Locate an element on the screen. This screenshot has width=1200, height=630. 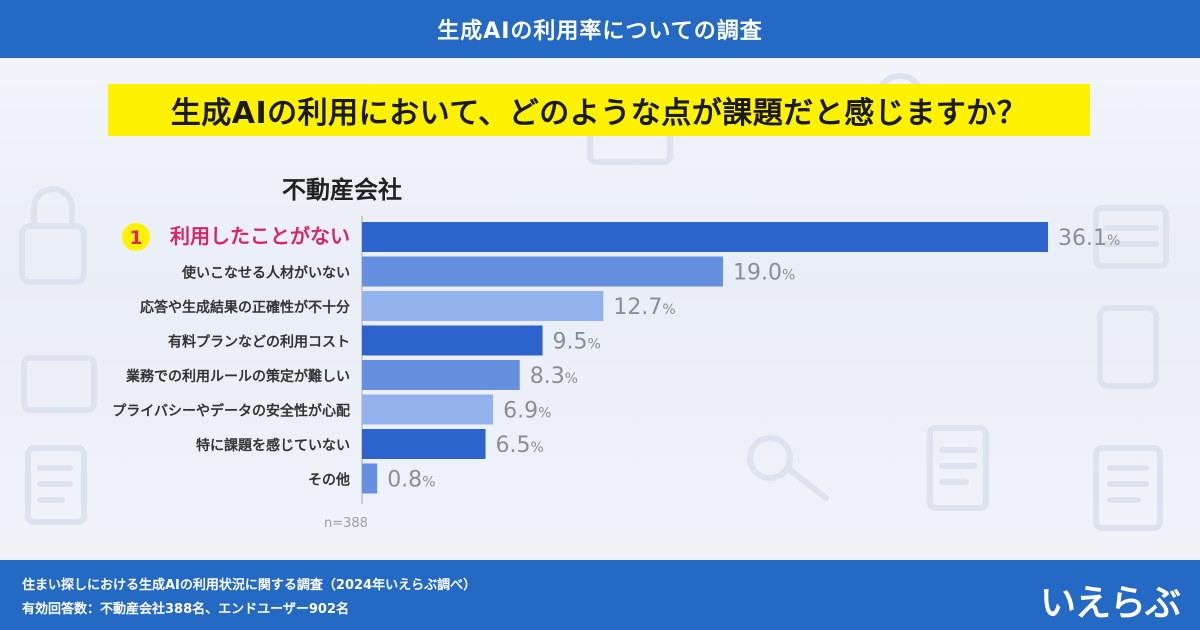
footer-survey-title: 住まい探しにおける生成AIの利用状況に関する調査（2024年いえらぶ調べ） is located at coordinates (249, 585).